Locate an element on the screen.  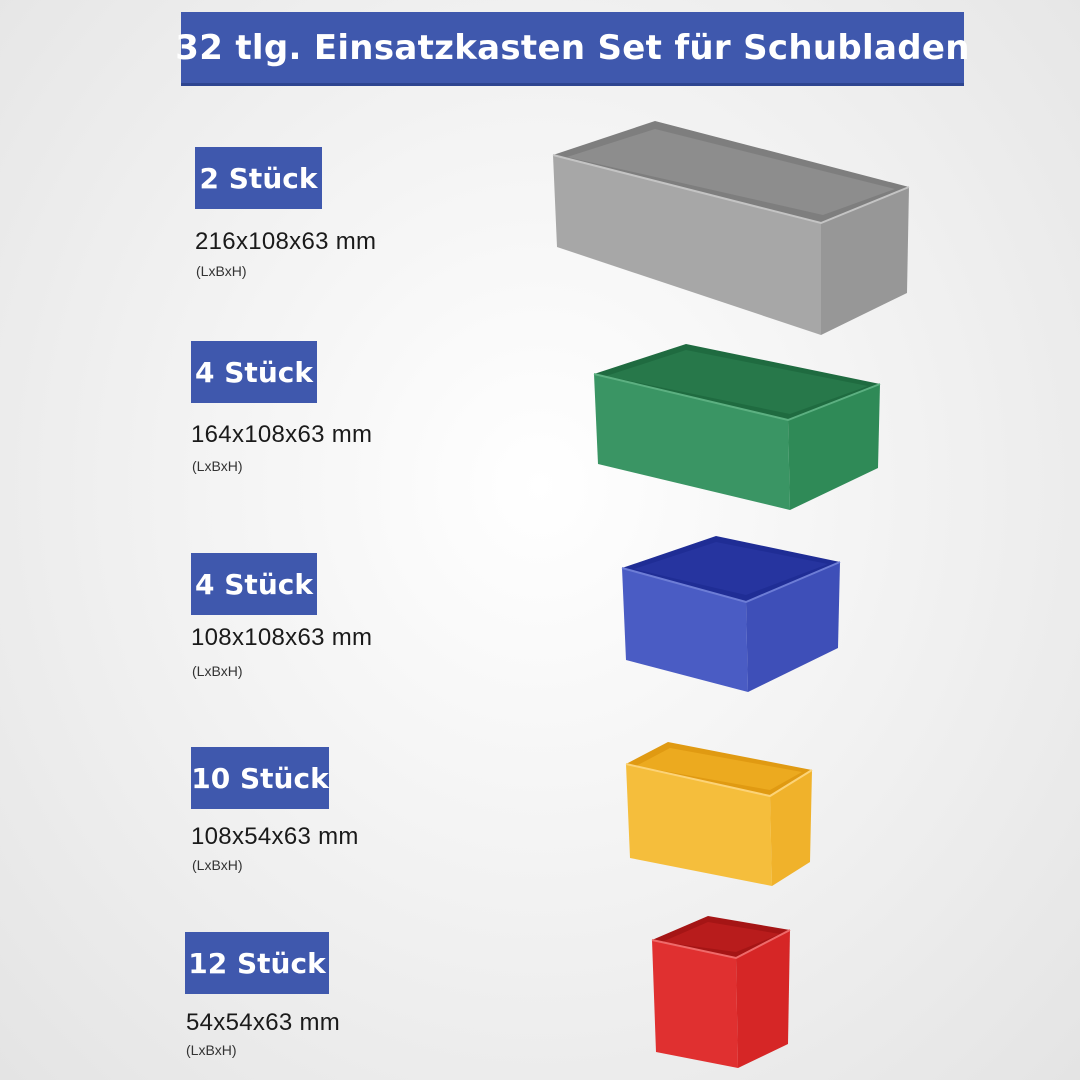
count-badge-green: 4 Stück is located at coordinates (254, 372).